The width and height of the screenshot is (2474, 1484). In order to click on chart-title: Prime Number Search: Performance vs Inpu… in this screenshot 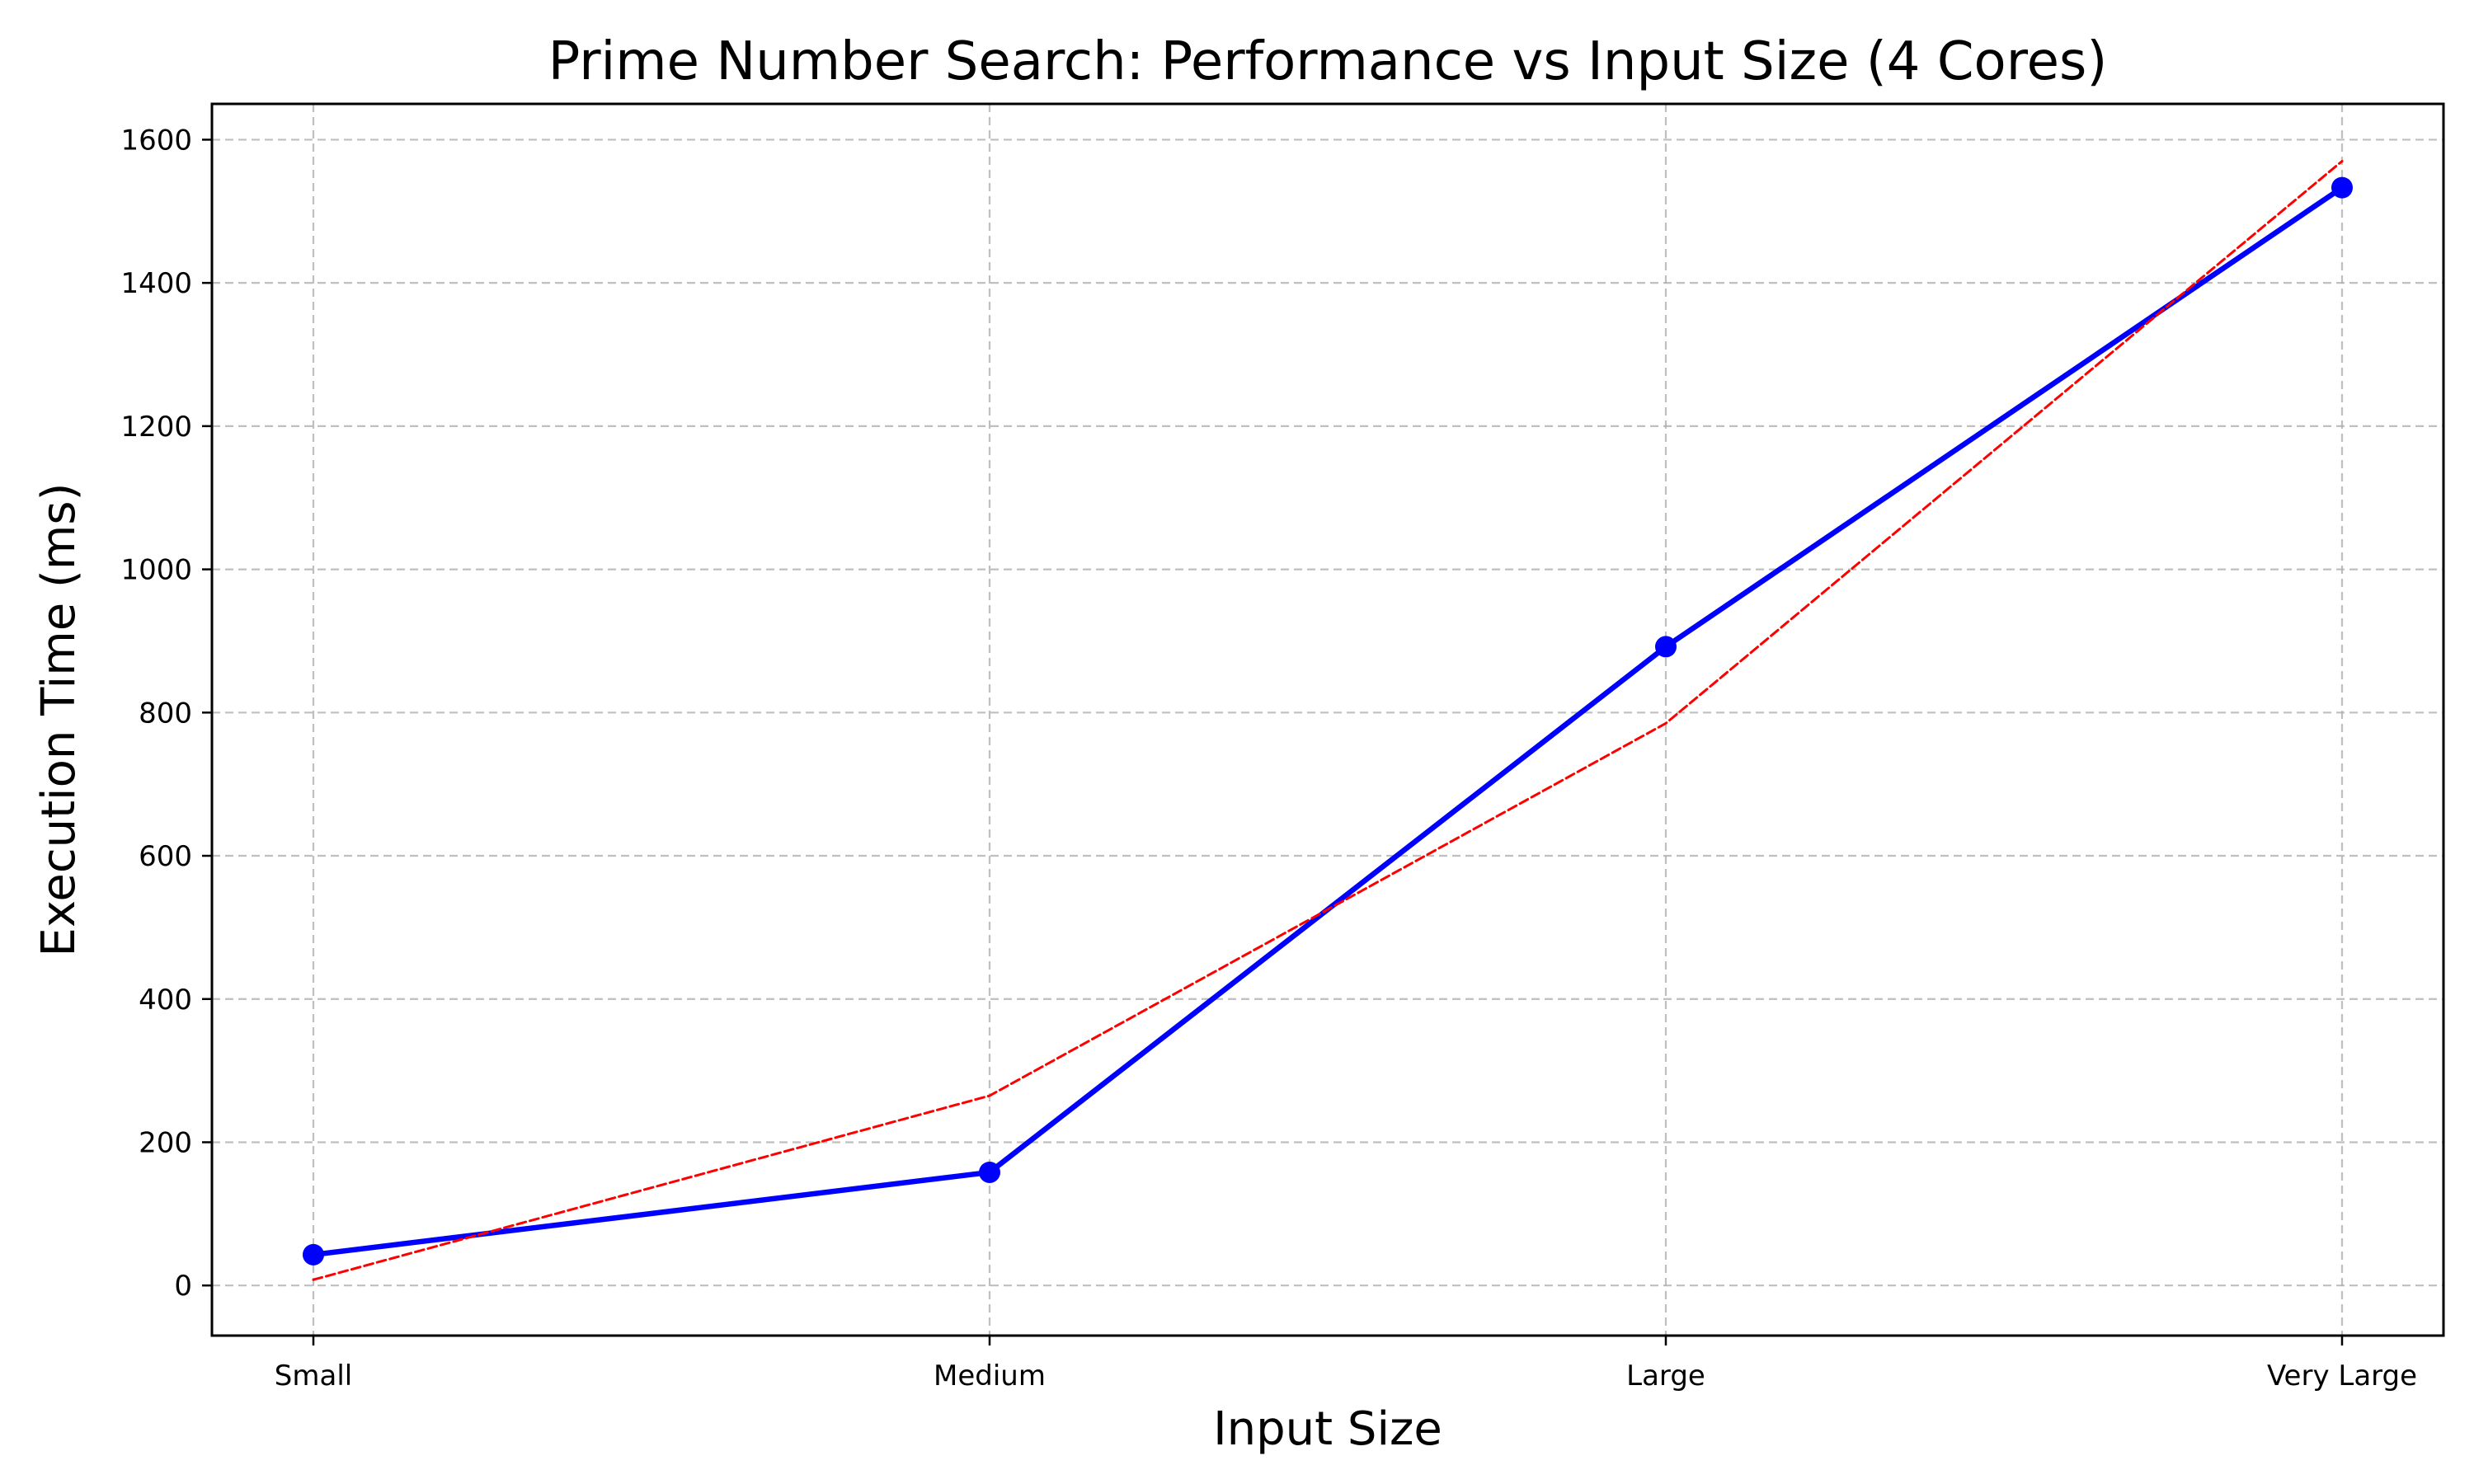, I will do `click(1328, 62)`.